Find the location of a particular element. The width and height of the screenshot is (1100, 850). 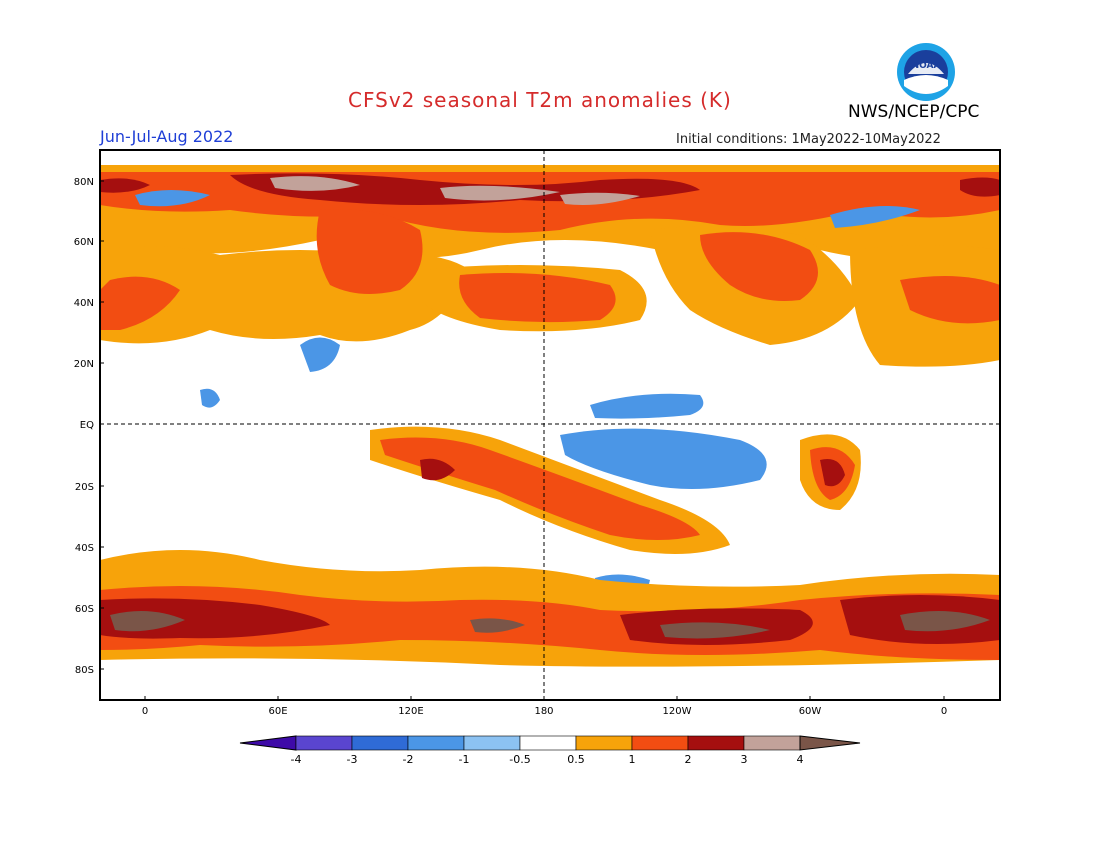

colorbar-tick-label: 0.5 is located at coordinates (576, 759).